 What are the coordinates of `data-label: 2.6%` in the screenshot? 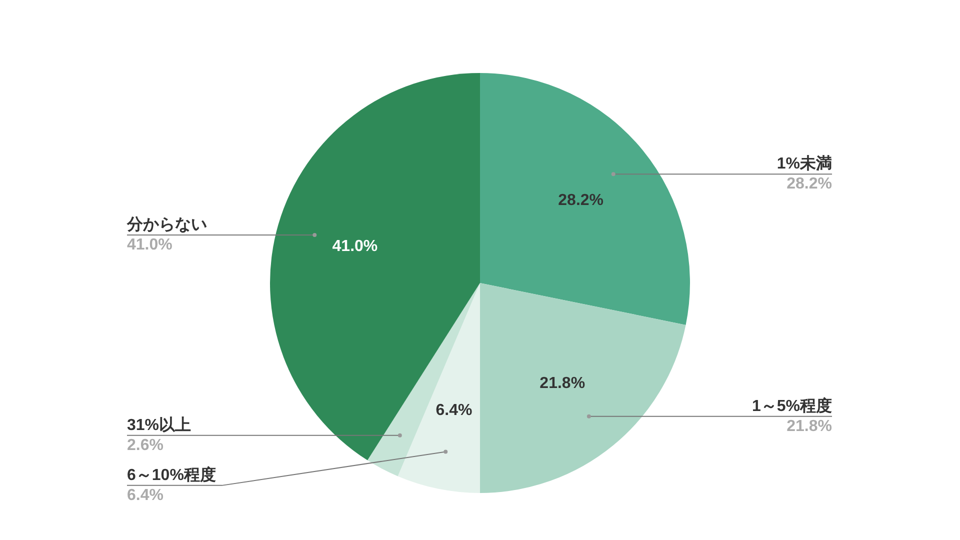 It's located at (145, 445).